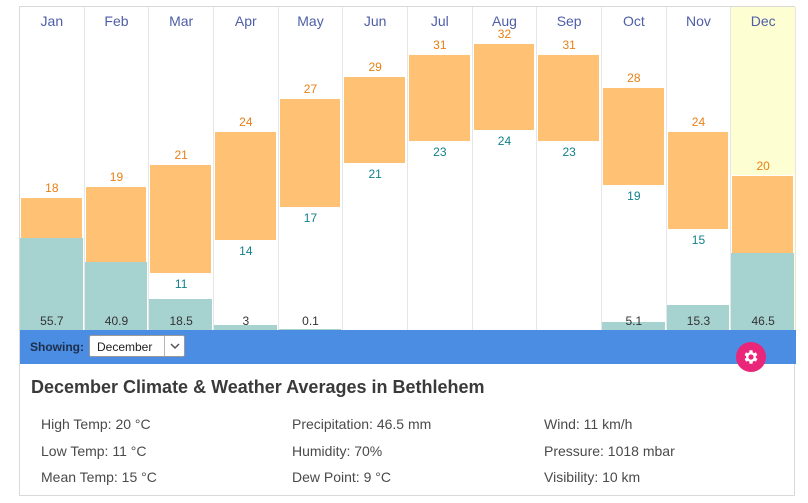 This screenshot has width=808, height=503. Describe the element at coordinates (504, 21) in the screenshot. I see `month-label: Aug` at that location.